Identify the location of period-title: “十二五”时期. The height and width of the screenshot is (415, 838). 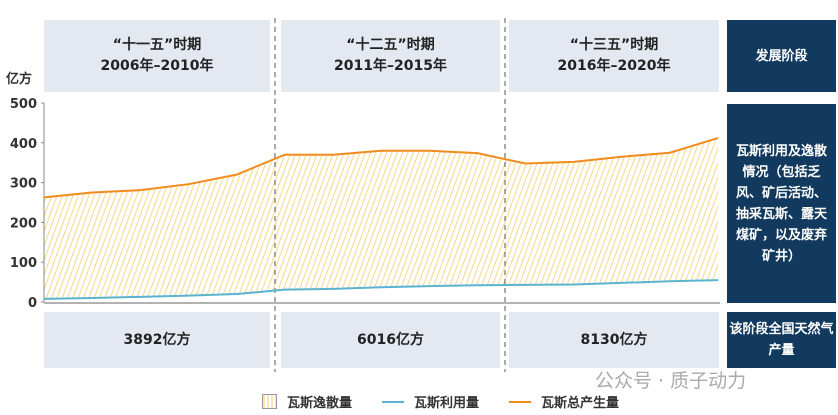
(390, 45).